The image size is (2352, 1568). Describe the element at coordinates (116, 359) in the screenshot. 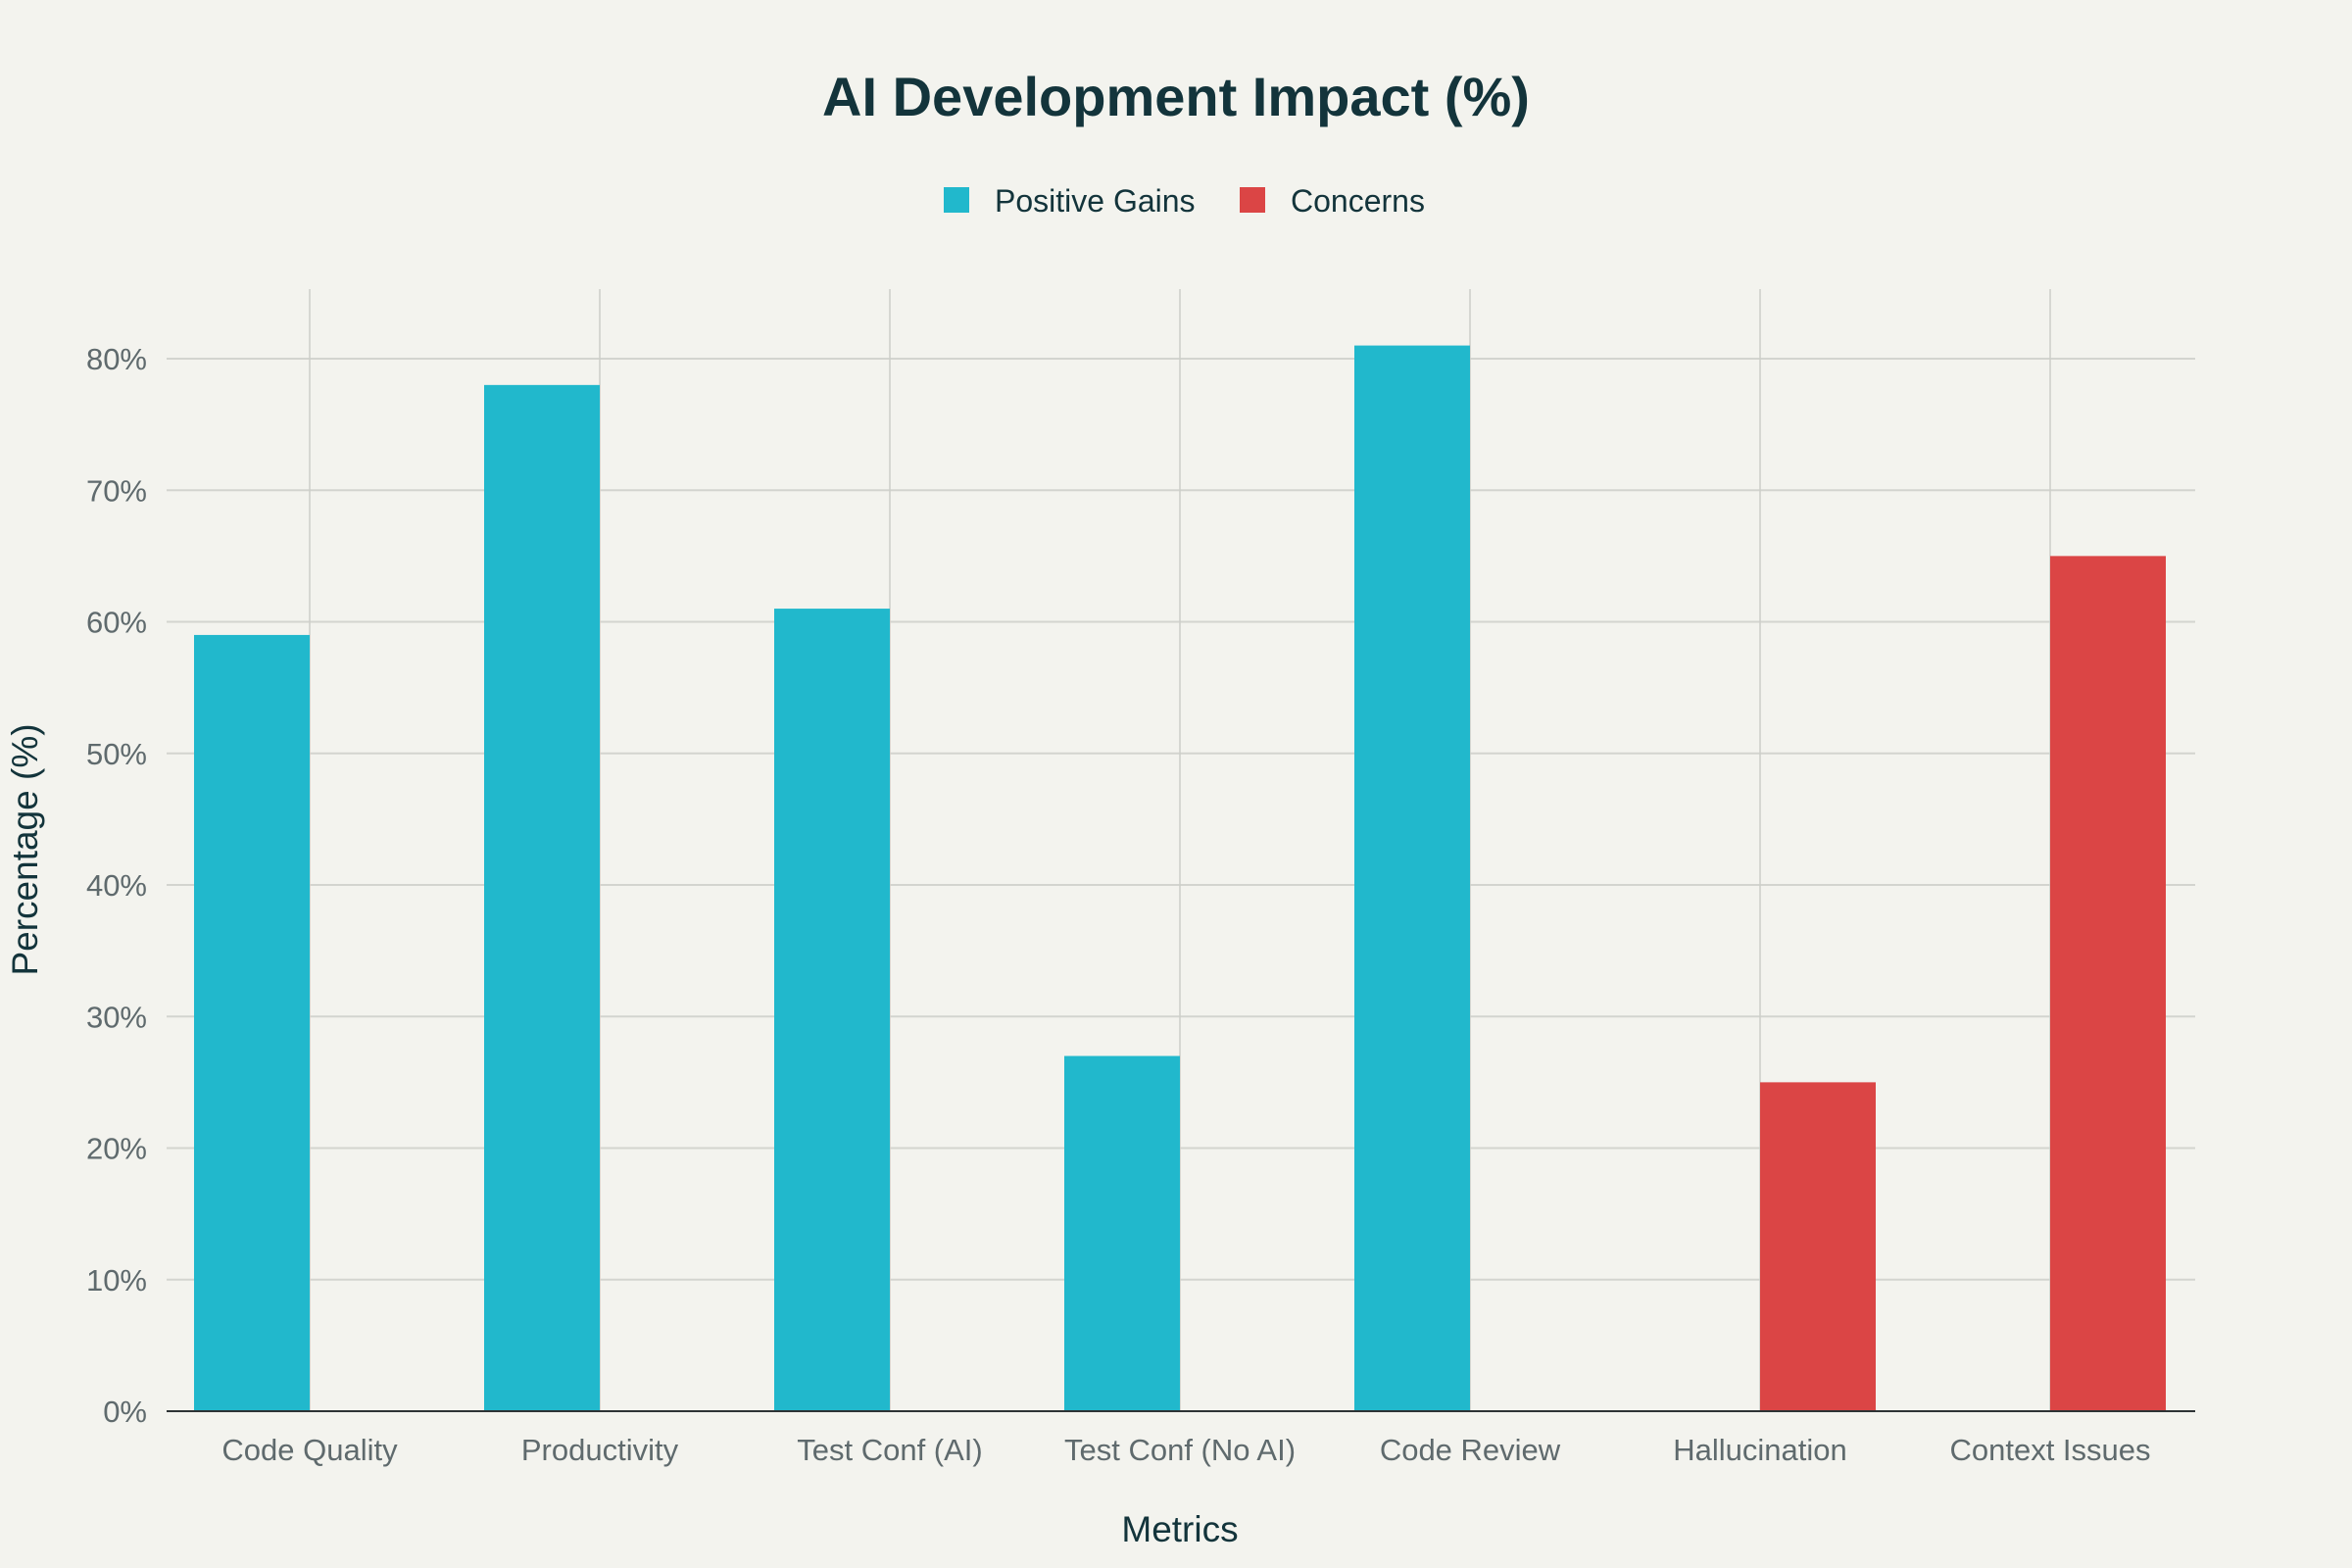

I see `y-tick-label: 80%` at that location.